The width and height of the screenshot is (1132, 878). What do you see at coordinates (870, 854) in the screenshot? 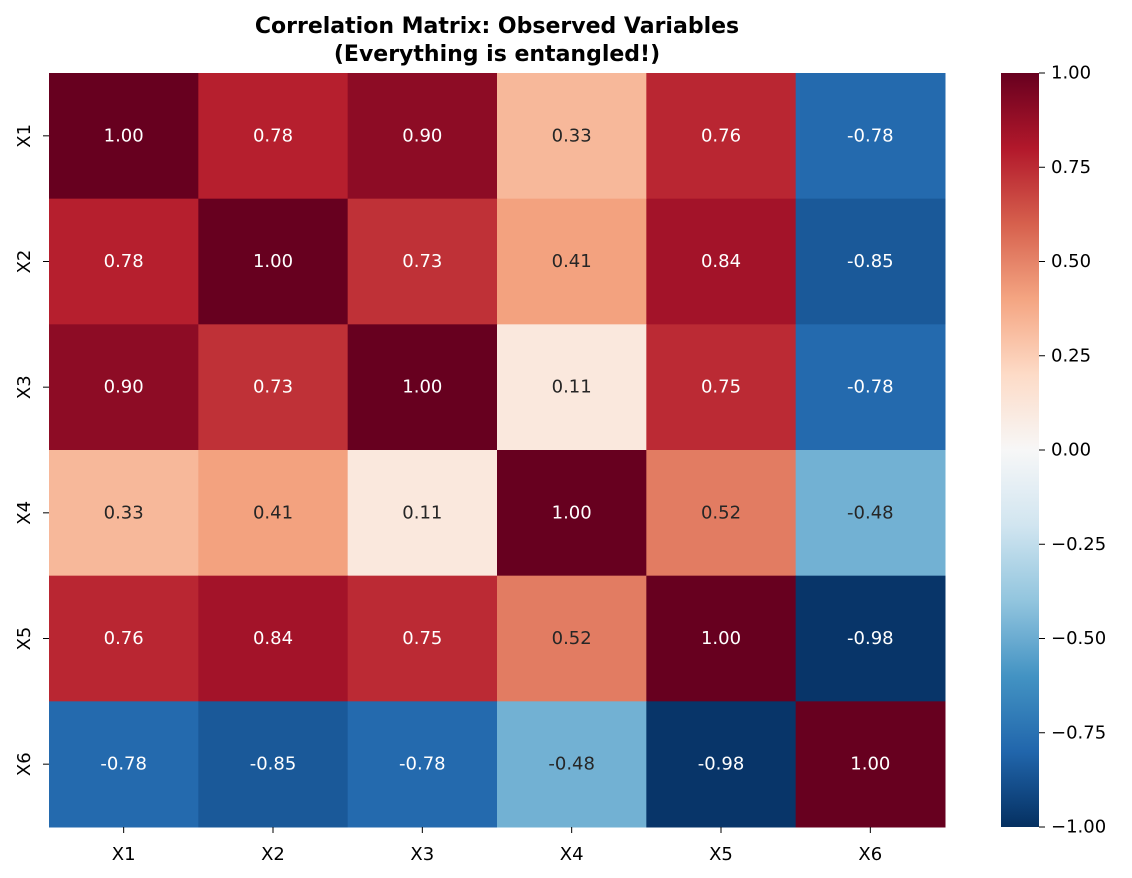
I see `x-tick-label: X6` at bounding box center [870, 854].